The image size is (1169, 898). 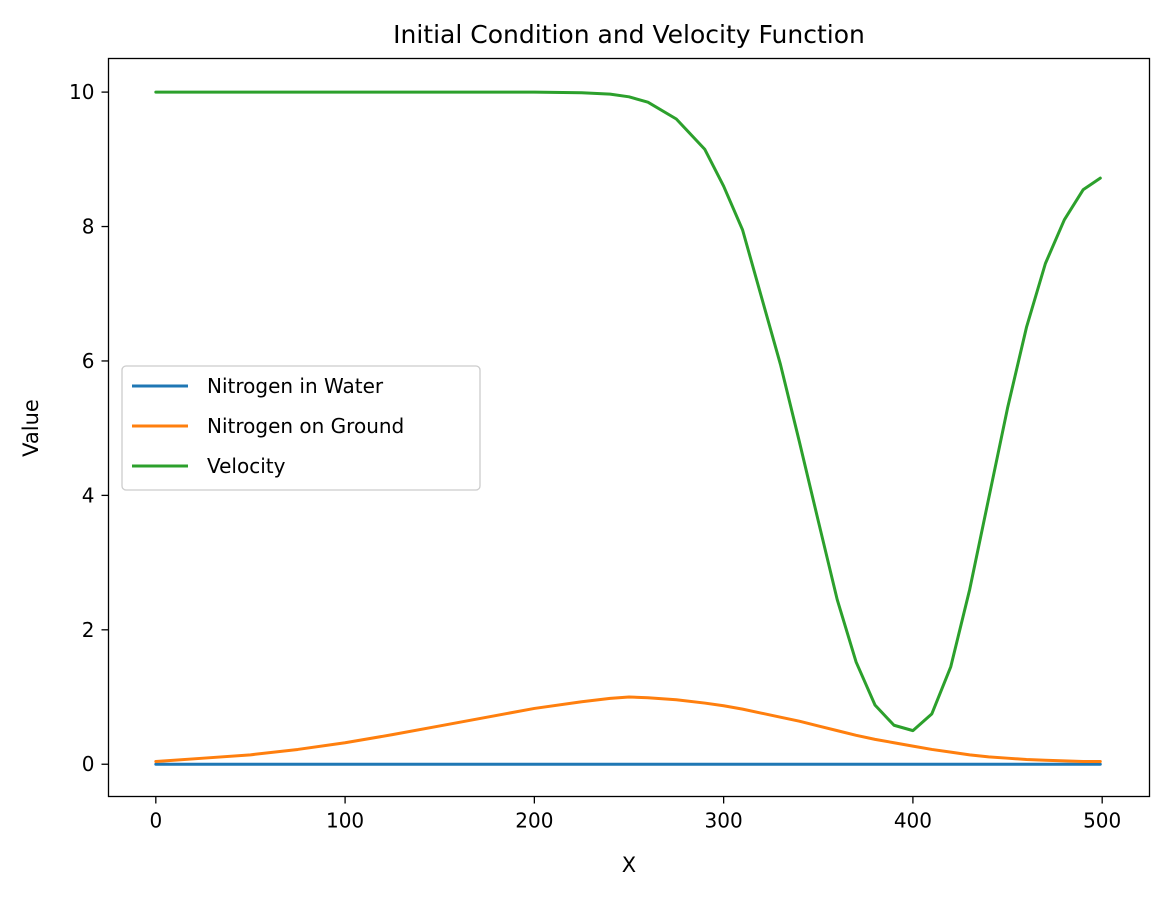 I want to click on x-tick-label: 400, so click(x=913, y=821).